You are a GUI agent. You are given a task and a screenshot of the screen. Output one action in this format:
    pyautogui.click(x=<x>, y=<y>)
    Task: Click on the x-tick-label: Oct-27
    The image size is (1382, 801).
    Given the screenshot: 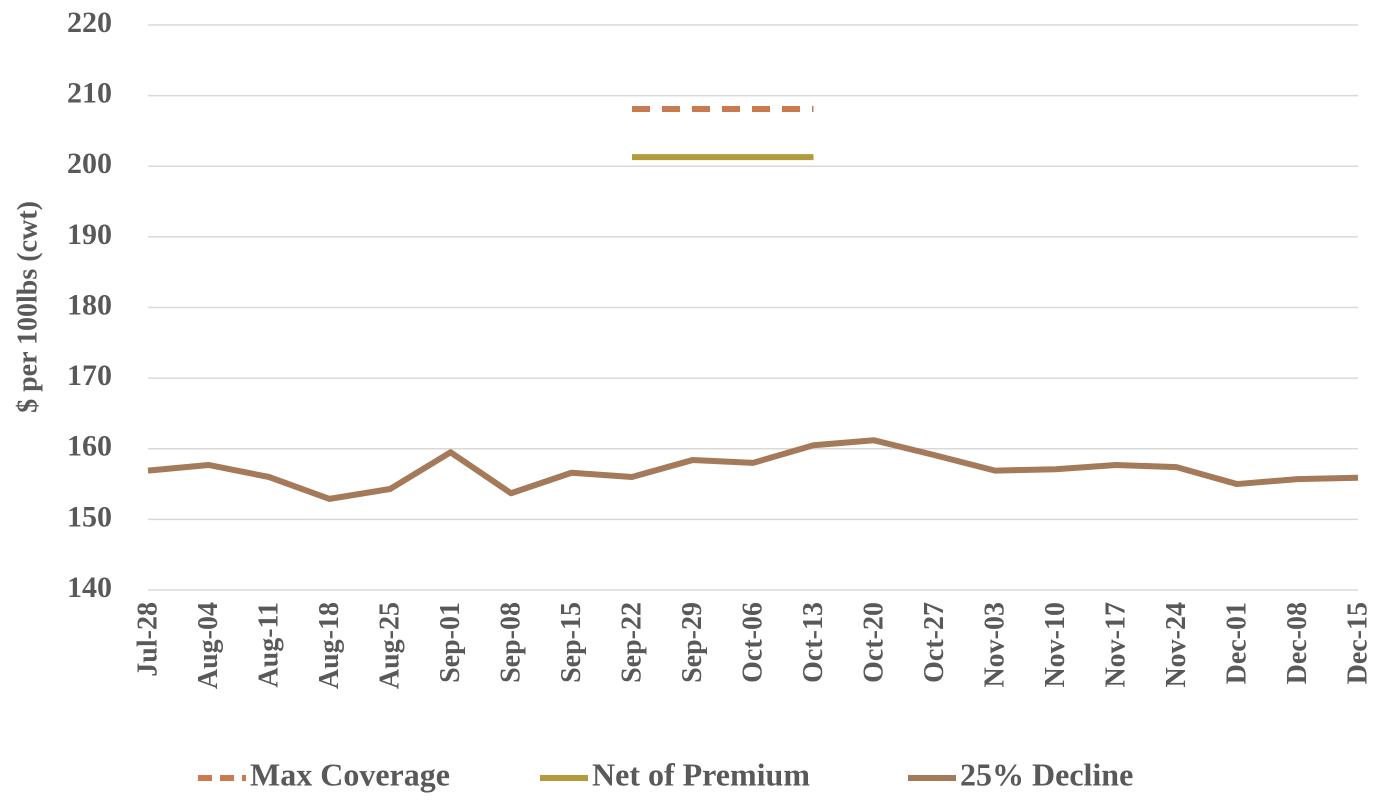 What is the action you would take?
    pyautogui.click(x=934, y=642)
    